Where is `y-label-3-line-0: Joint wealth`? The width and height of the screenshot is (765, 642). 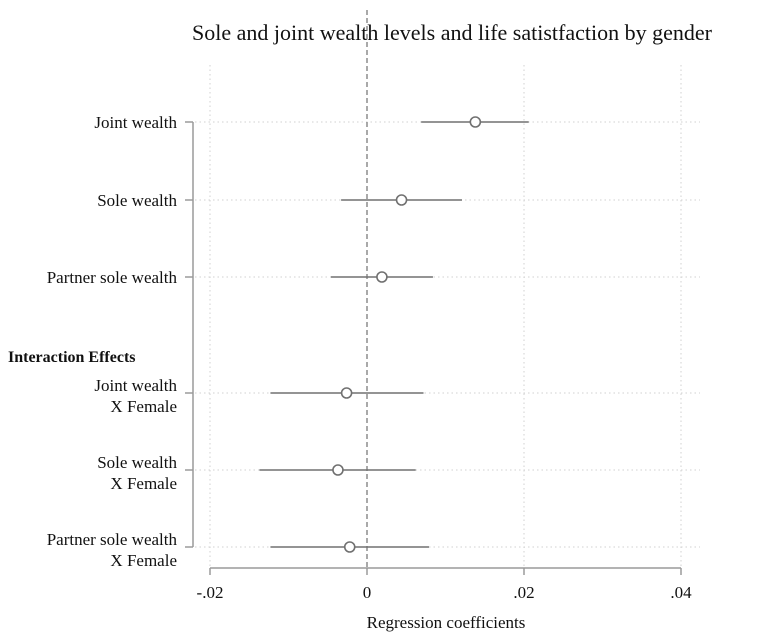 y-label-3-line-0: Joint wealth is located at coordinates (135, 385).